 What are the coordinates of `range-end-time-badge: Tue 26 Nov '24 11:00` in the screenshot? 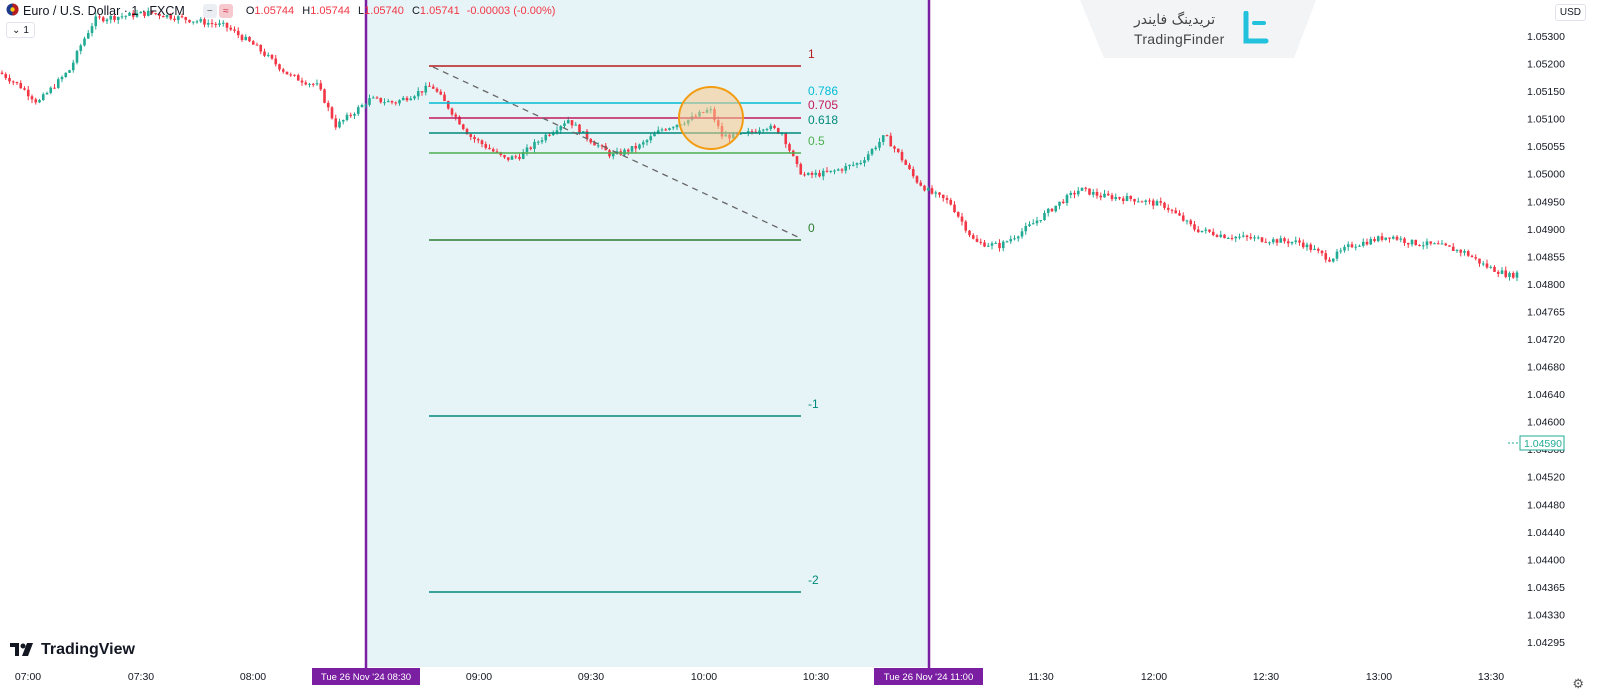 It's located at (928, 676).